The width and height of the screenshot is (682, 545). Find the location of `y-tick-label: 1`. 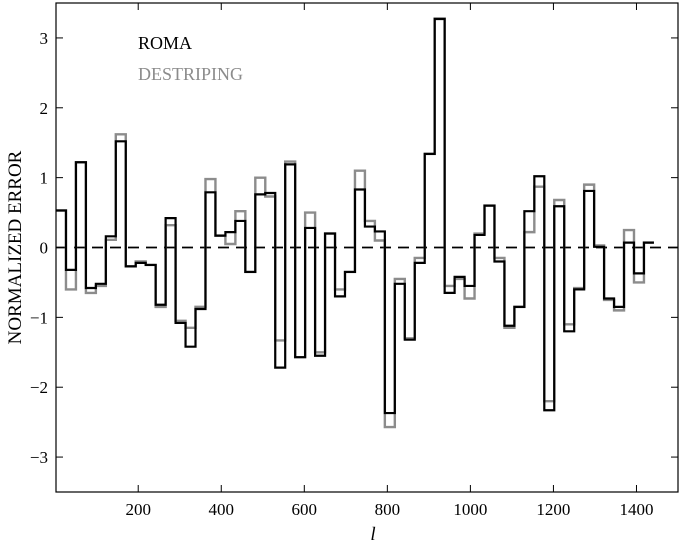

y-tick-label: 1 is located at coordinates (44, 178).